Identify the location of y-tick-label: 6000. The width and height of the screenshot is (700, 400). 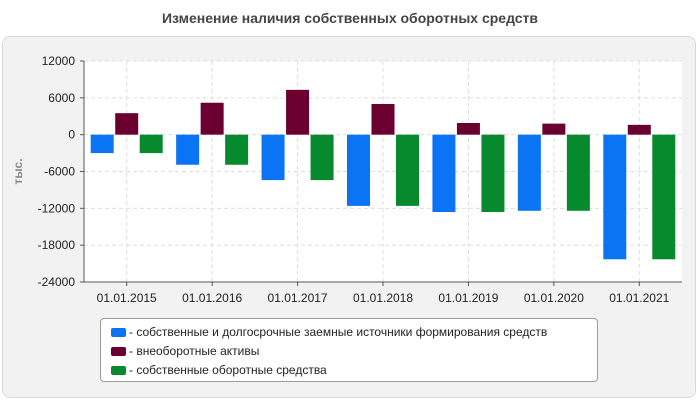
(61, 98).